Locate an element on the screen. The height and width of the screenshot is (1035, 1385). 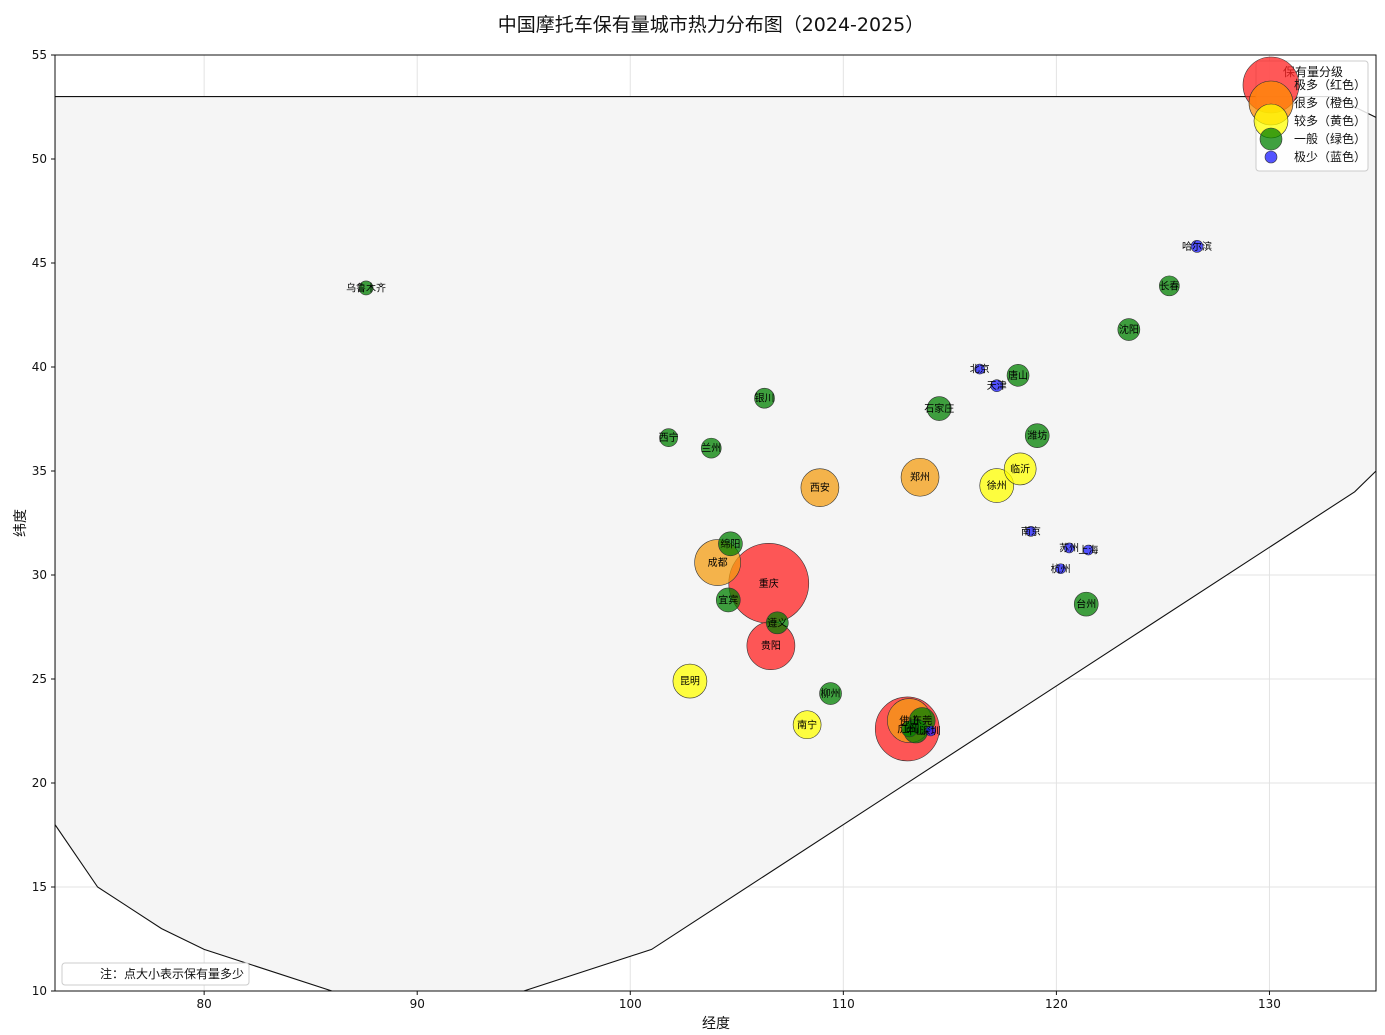
city-label: 广州 is located at coordinates (907, 729).